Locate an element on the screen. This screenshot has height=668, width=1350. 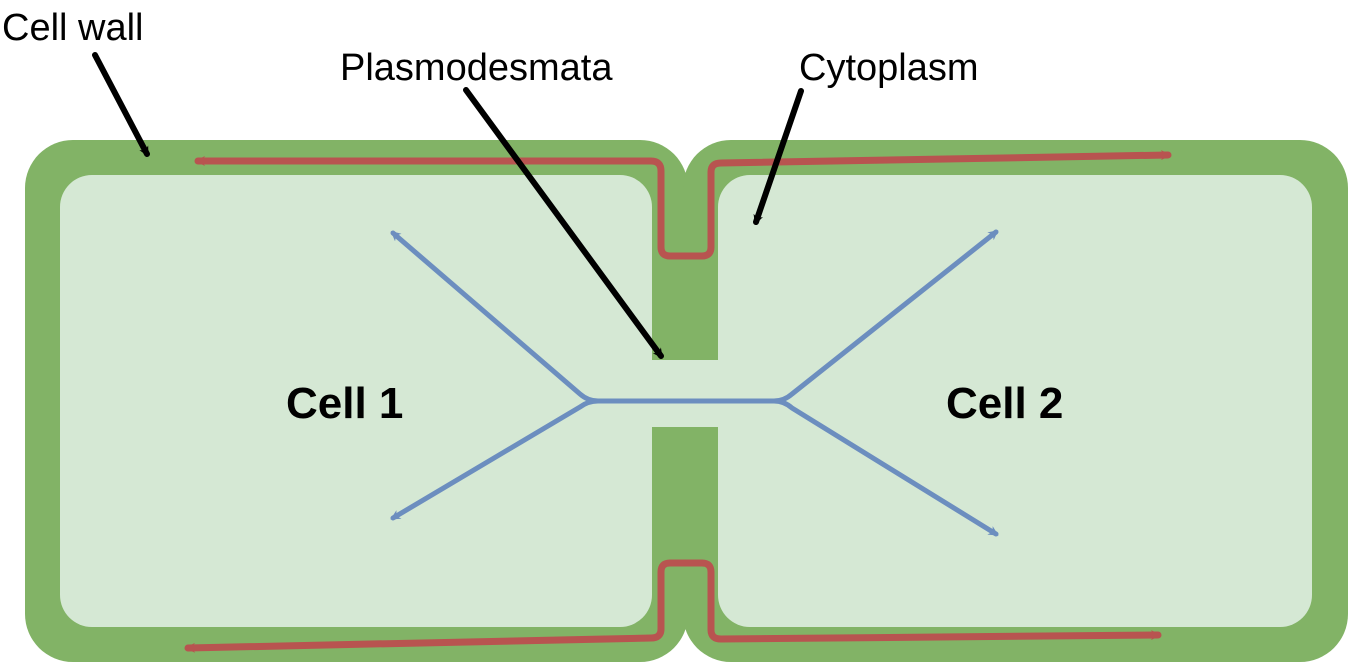
apoplast-path-top-left is located at coordinates (442, 208).